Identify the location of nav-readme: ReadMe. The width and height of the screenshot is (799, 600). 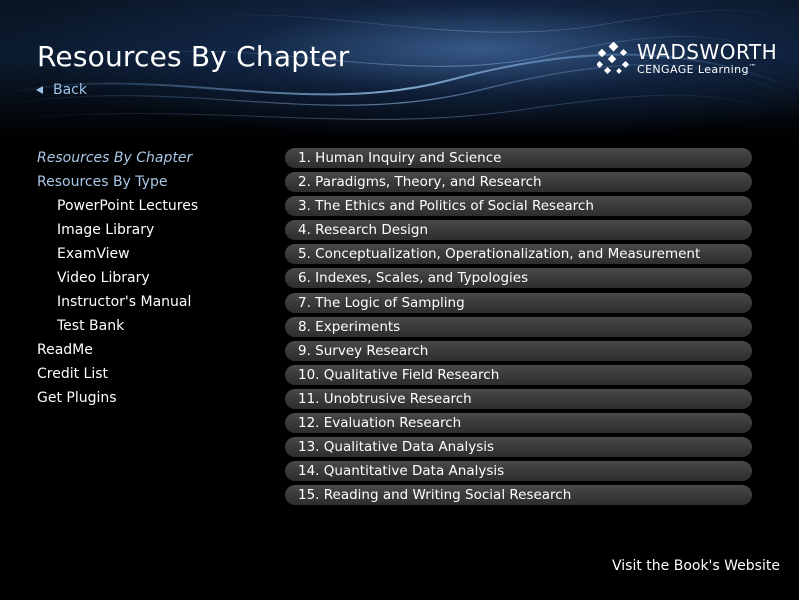
(65, 350).